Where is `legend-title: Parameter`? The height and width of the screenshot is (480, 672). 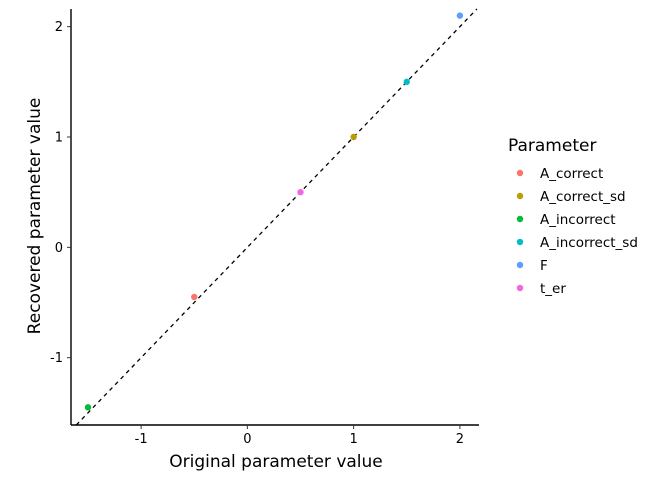
legend-title: Parameter is located at coordinates (552, 146).